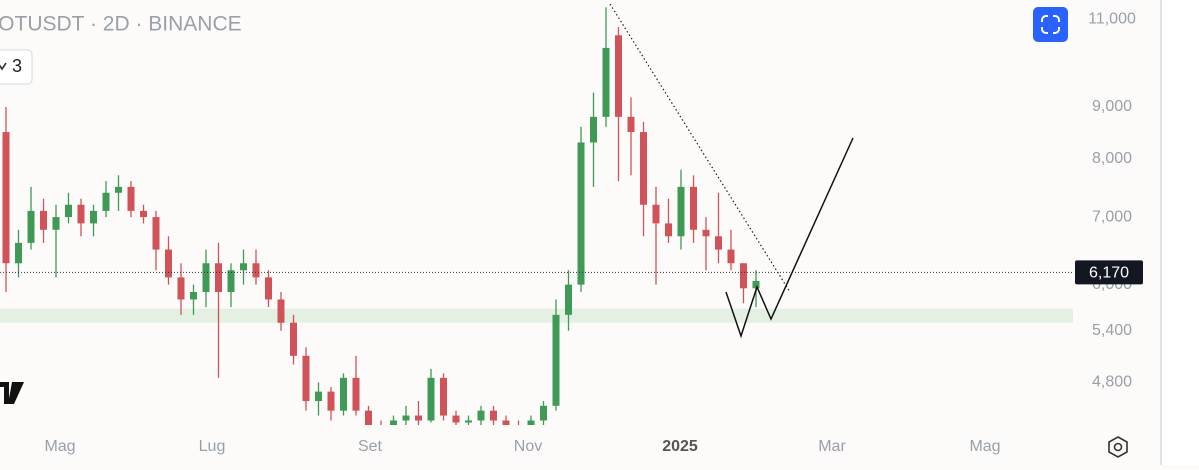 Image resolution: width=1199 pixels, height=470 pixels. What do you see at coordinates (121, 24) in the screenshot?
I see `chart-title: DOTUSDT · 2D · BINANCE` at bounding box center [121, 24].